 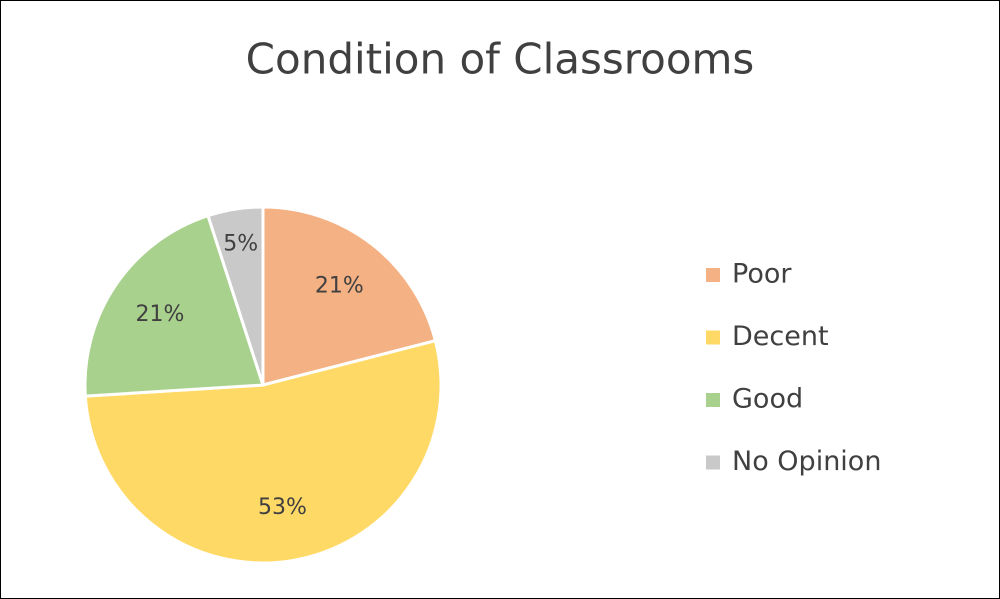 I want to click on legend-label: Decent, so click(x=780, y=336).